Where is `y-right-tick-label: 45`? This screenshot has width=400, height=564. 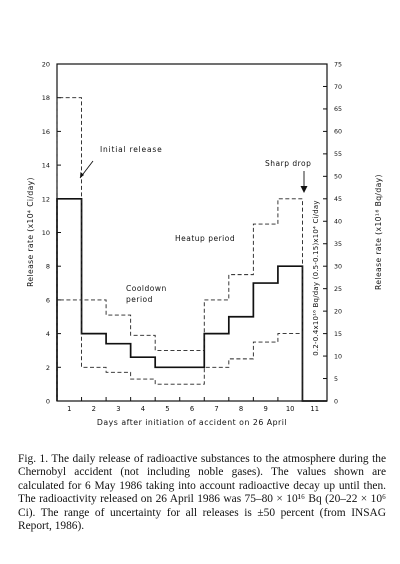
y-right-tick-label: 45 is located at coordinates (338, 199).